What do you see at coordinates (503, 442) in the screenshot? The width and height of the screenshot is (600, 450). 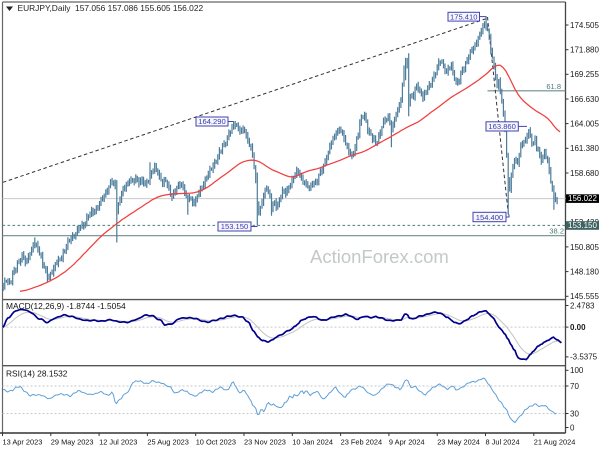 I see `svg-text: 8 Jul 2024` at bounding box center [503, 442].